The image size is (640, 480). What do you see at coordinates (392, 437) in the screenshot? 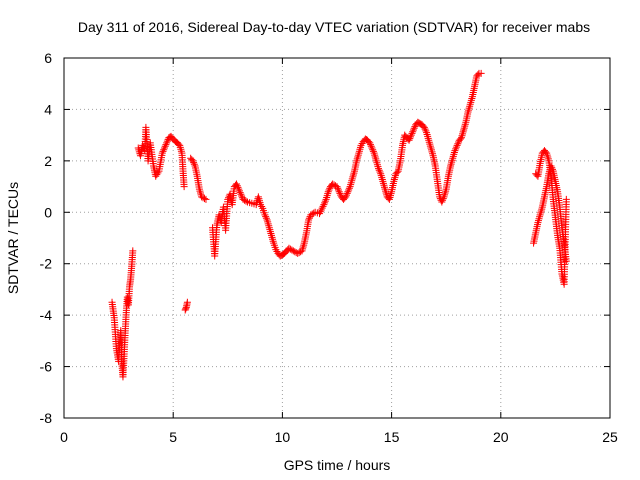
I see `x-tick-label: 15` at bounding box center [392, 437].